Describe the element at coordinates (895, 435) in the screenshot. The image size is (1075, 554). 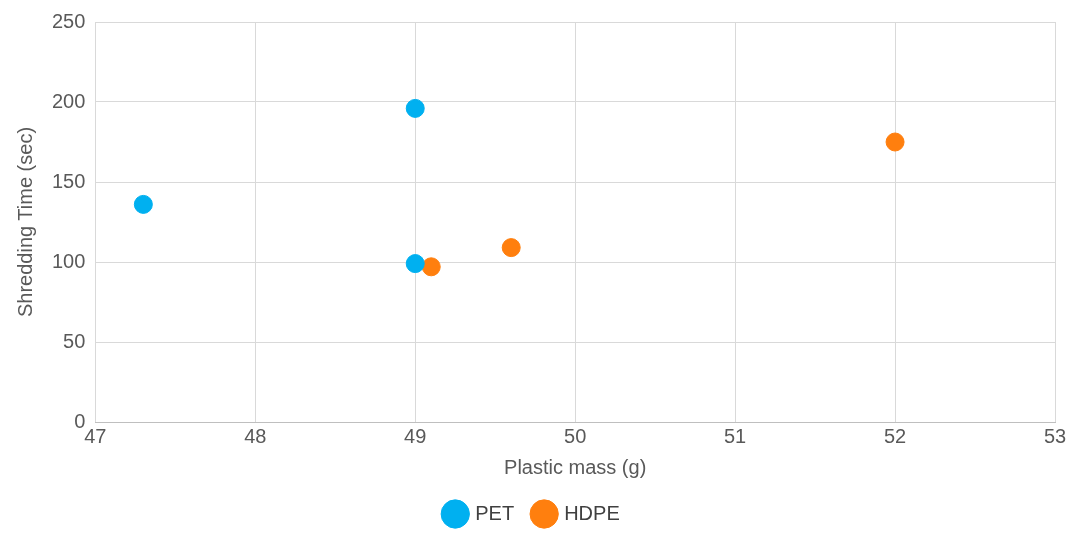
I see `x-tick-label: 52` at that location.